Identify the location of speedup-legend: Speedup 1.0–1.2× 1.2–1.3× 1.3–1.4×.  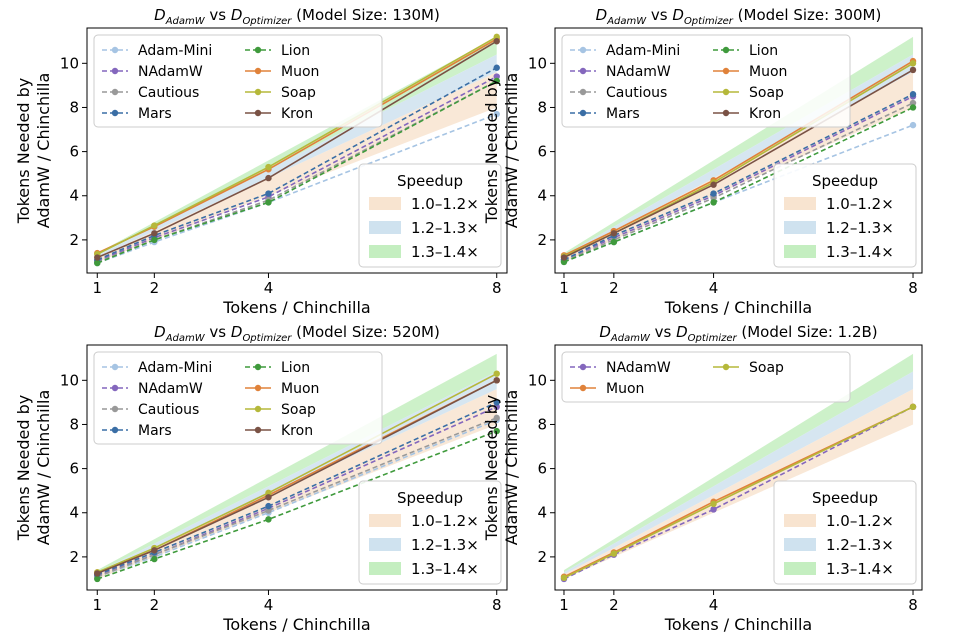
(845, 532).